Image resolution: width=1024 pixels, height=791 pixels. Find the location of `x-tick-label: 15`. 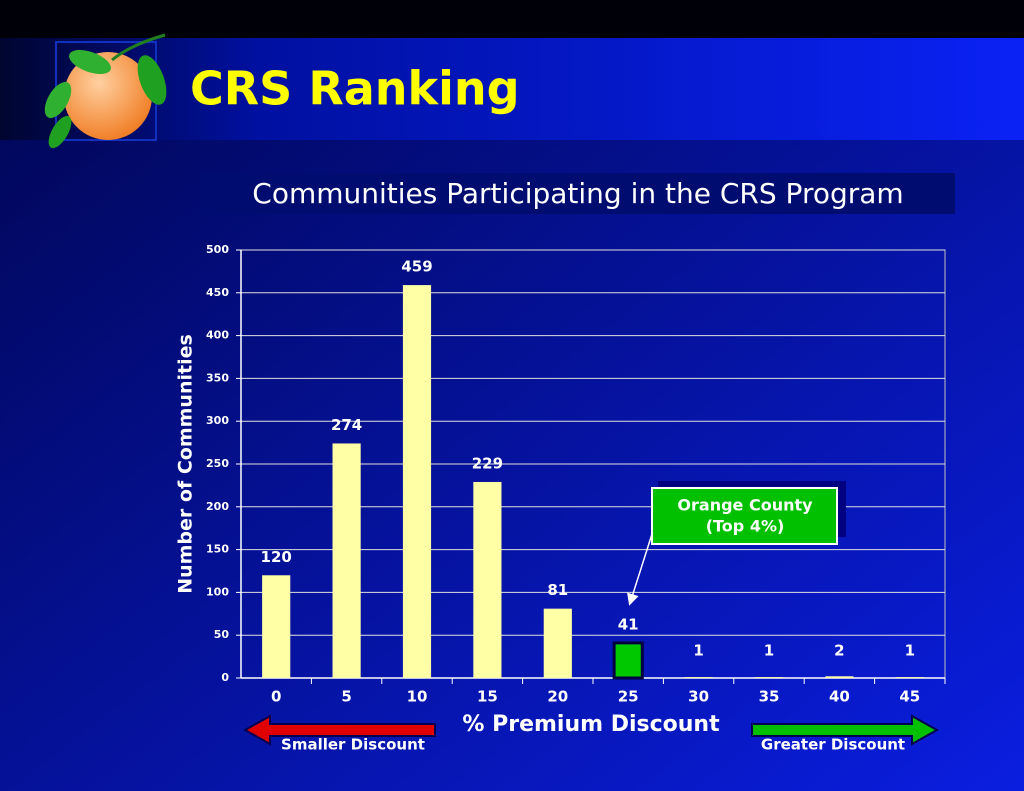

x-tick-label: 15 is located at coordinates (487, 697).